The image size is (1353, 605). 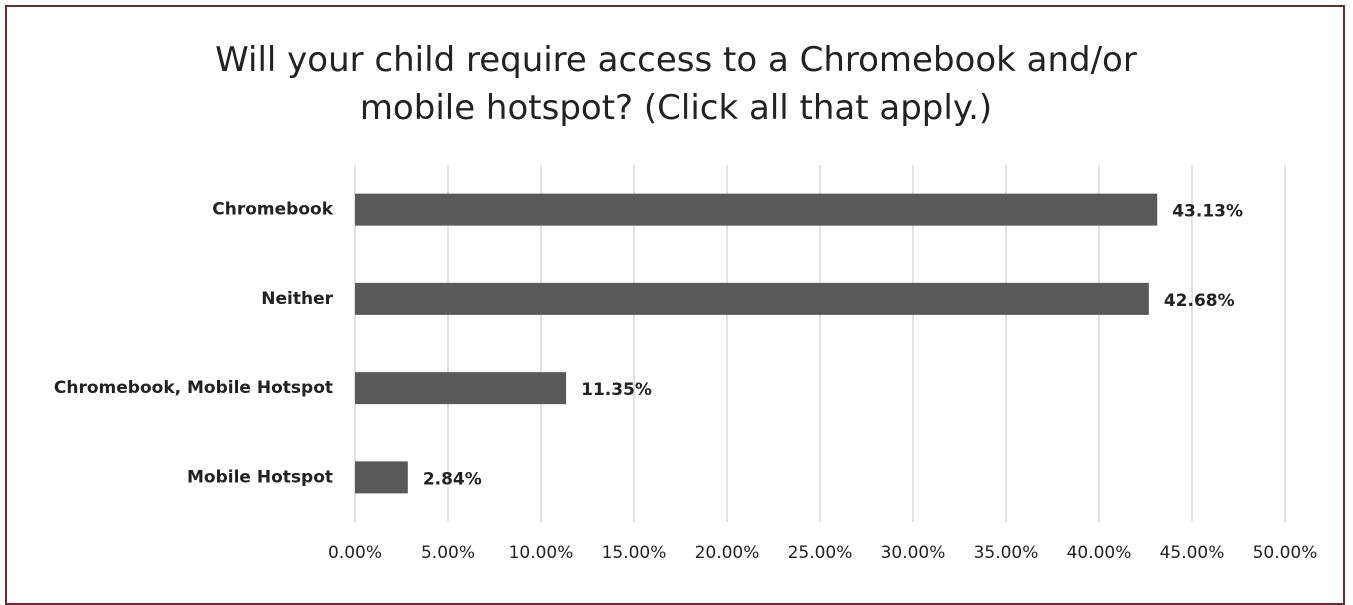 I want to click on value-label: 43.13%, so click(x=1207, y=212).